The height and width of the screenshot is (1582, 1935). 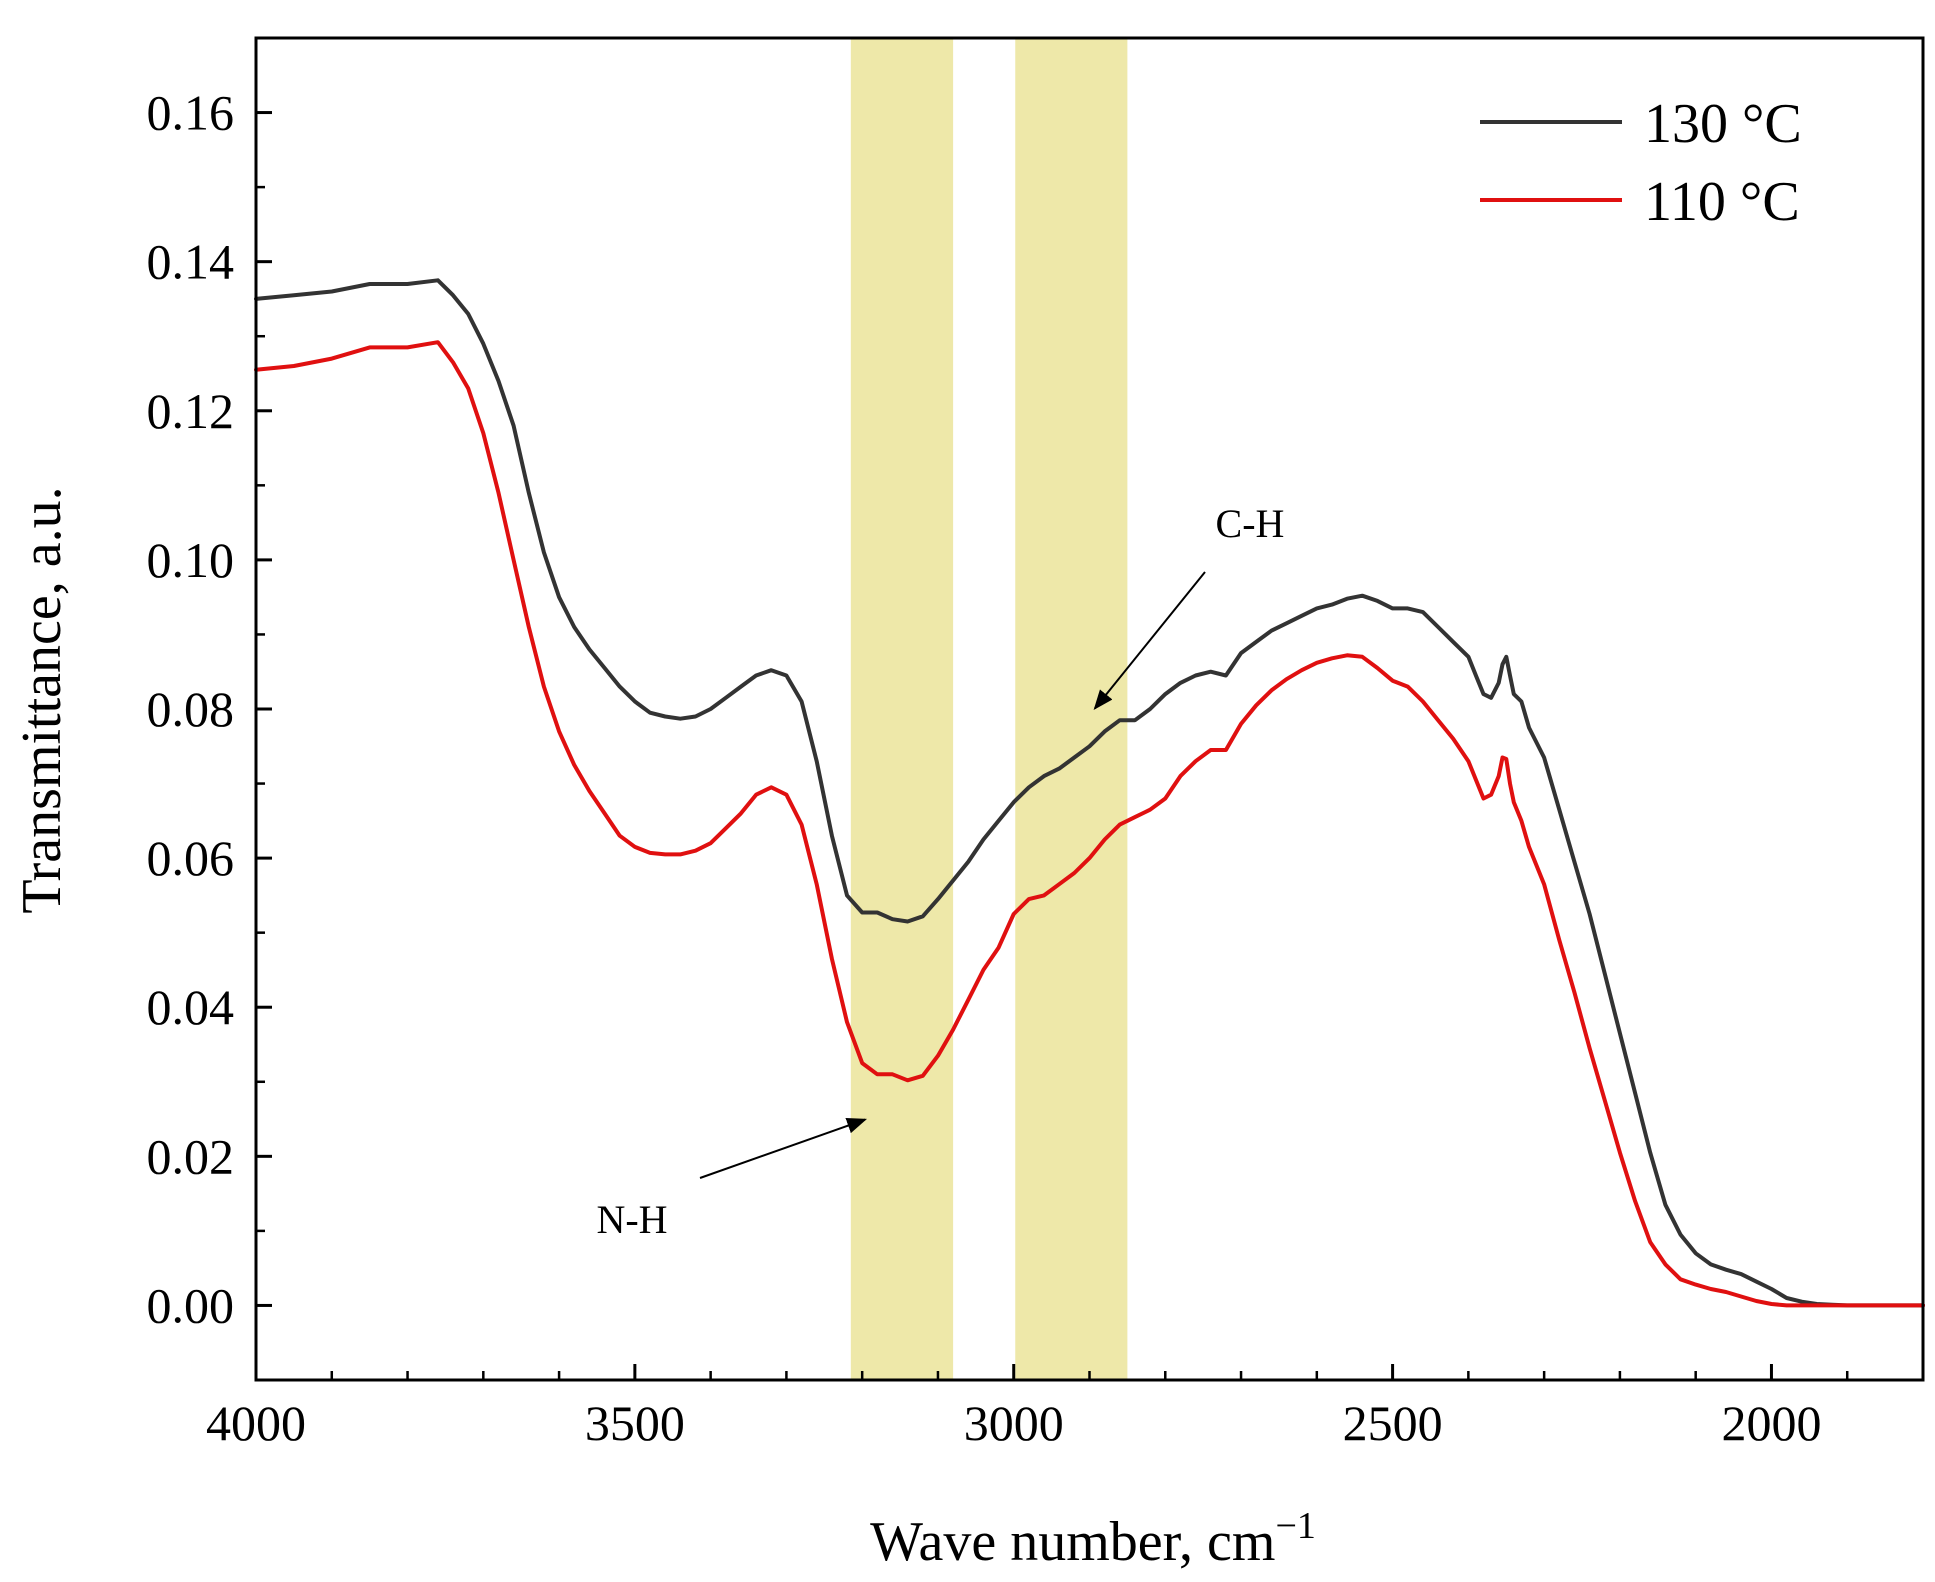 What do you see at coordinates (1722, 202) in the screenshot?
I see `legend-label-2: 110 °C` at bounding box center [1722, 202].